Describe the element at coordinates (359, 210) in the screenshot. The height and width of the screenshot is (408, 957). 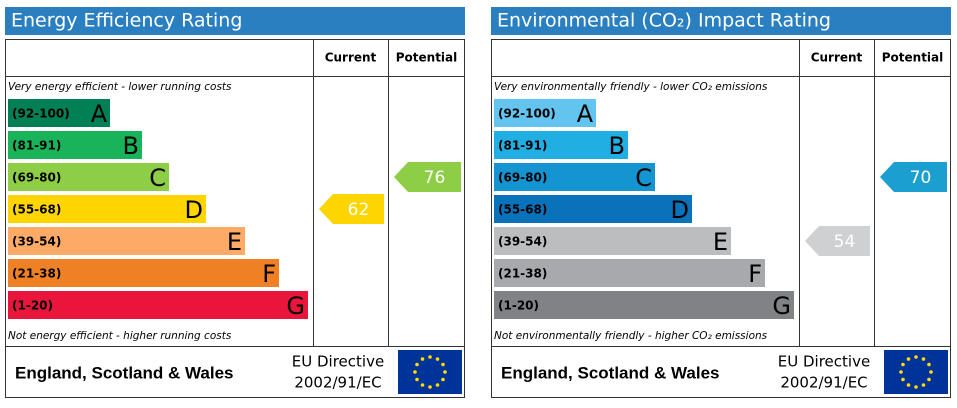
I see `rating-value: 62` at that location.